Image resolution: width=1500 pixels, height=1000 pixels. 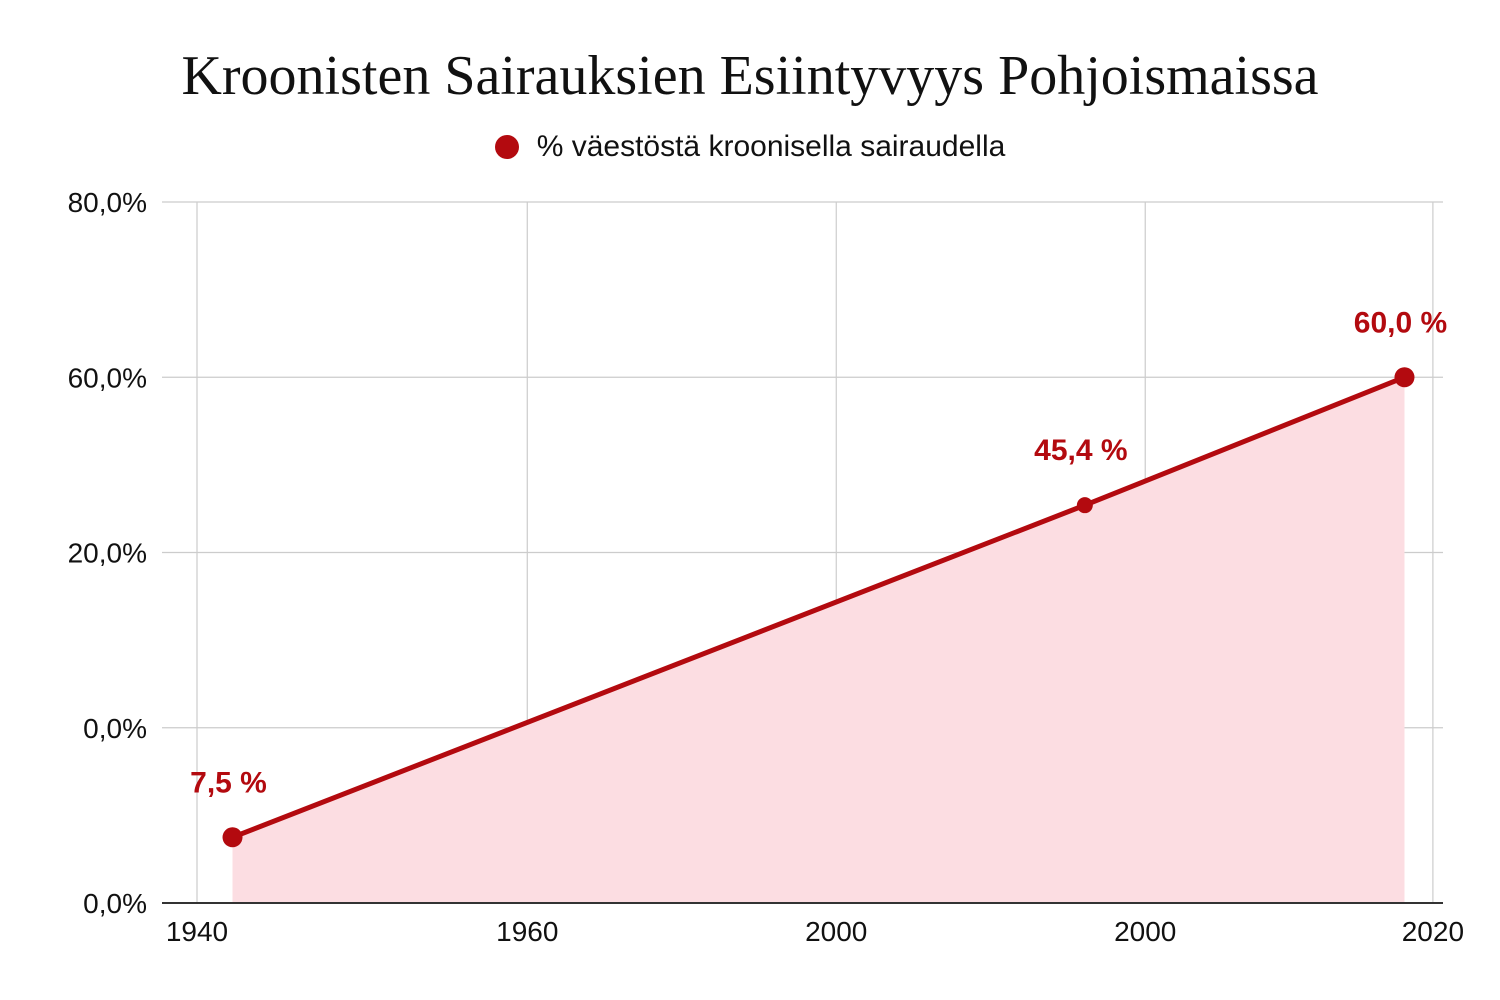 What do you see at coordinates (1400, 322) in the screenshot?
I see `data-label: 60,0 %` at bounding box center [1400, 322].